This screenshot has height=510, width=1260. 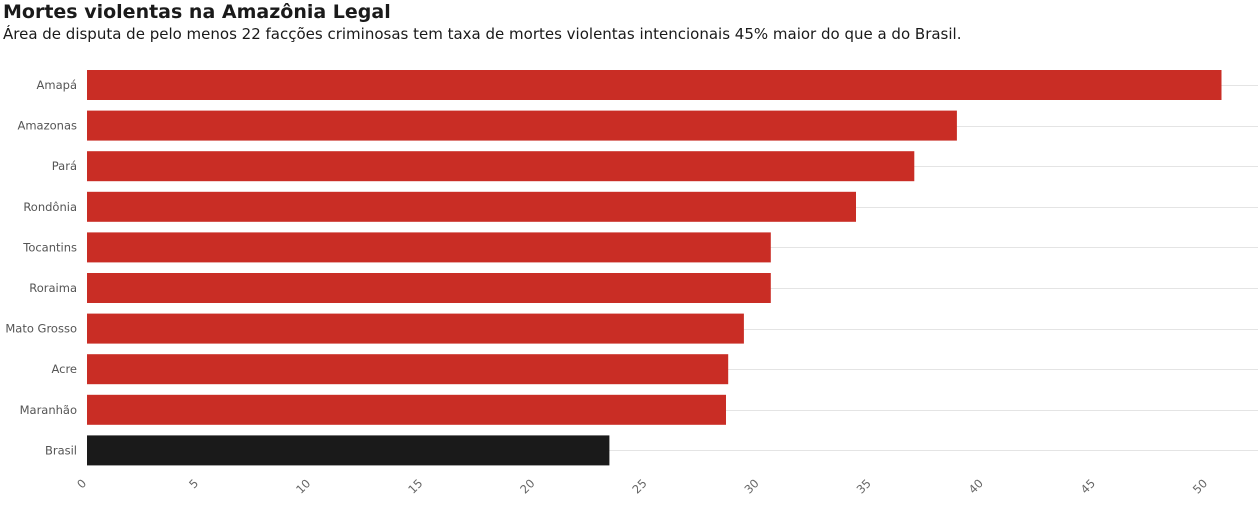 What do you see at coordinates (197, 12) in the screenshot?
I see `chart-title: Mortes violentas na Amazônia Legal` at bounding box center [197, 12].